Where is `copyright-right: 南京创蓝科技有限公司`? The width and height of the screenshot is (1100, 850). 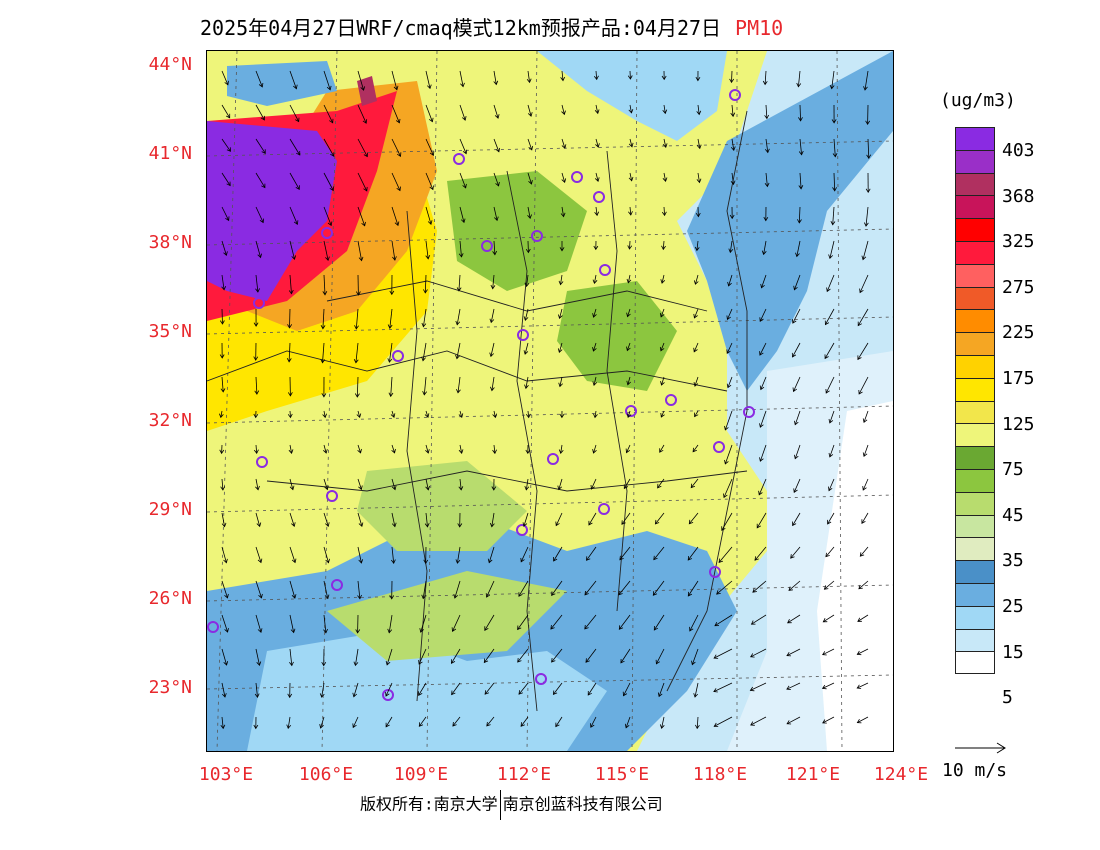
copyright-right: 南京创蓝科技有限公司 is located at coordinates (582, 804).